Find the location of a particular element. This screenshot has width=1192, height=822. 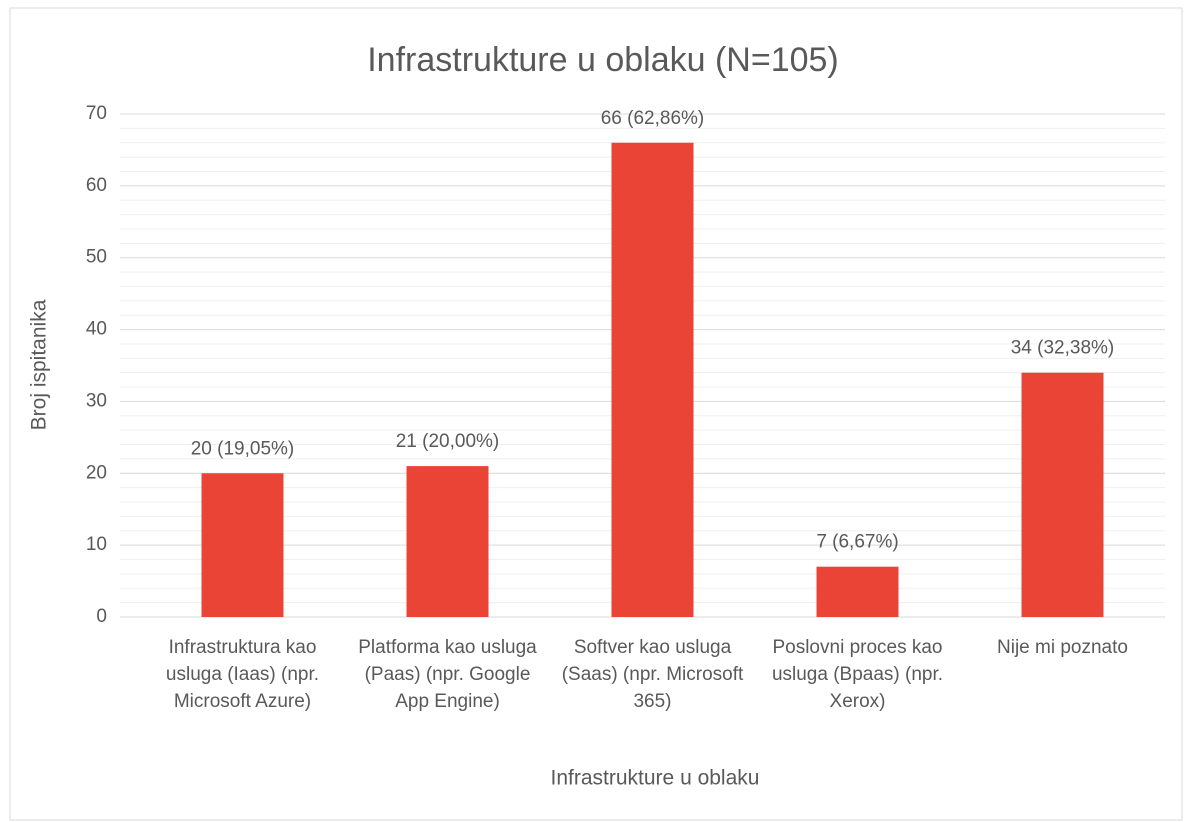

y-tick-label: 0 is located at coordinates (101, 616).